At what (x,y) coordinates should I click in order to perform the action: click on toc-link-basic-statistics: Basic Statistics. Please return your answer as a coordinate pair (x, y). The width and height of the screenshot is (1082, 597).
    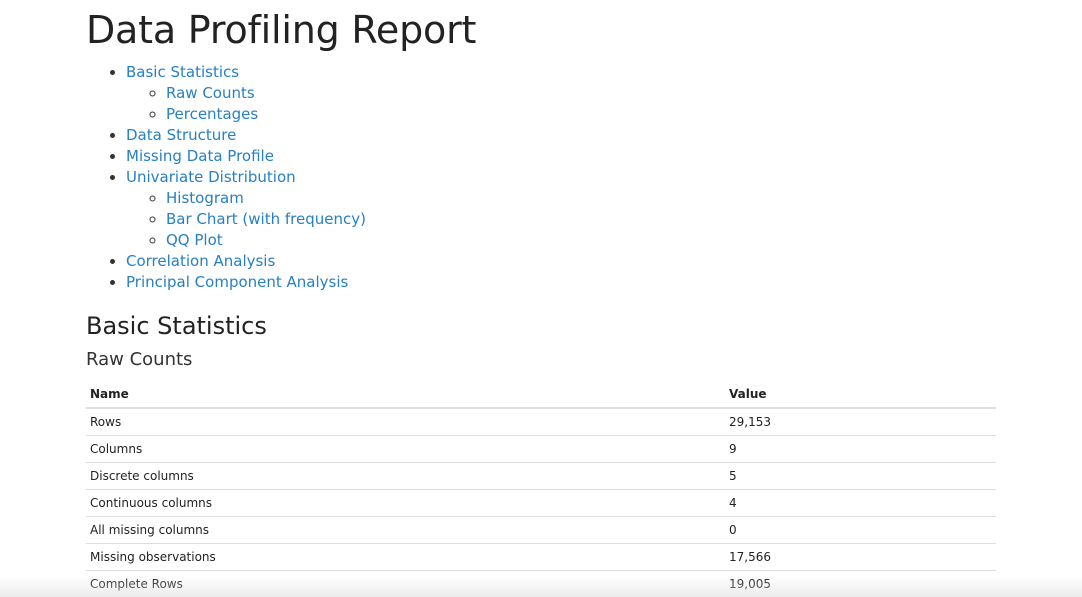
    Looking at the image, I should click on (183, 72).